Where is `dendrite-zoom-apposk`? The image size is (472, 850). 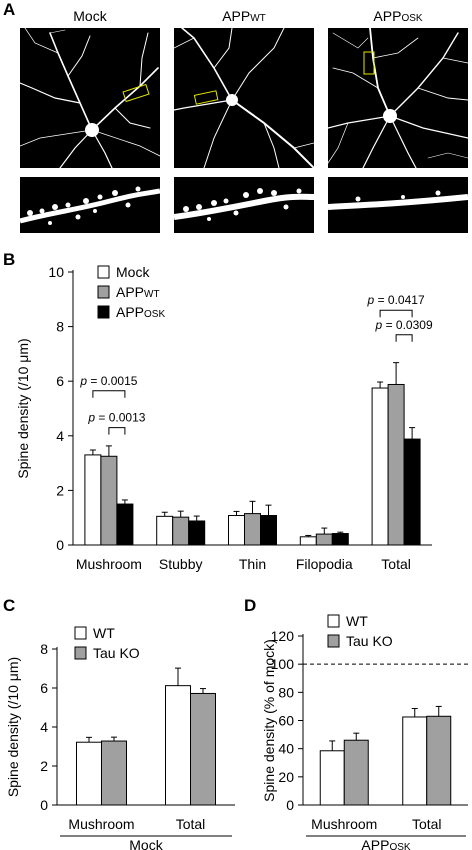 dendrite-zoom-apposk is located at coordinates (398, 205).